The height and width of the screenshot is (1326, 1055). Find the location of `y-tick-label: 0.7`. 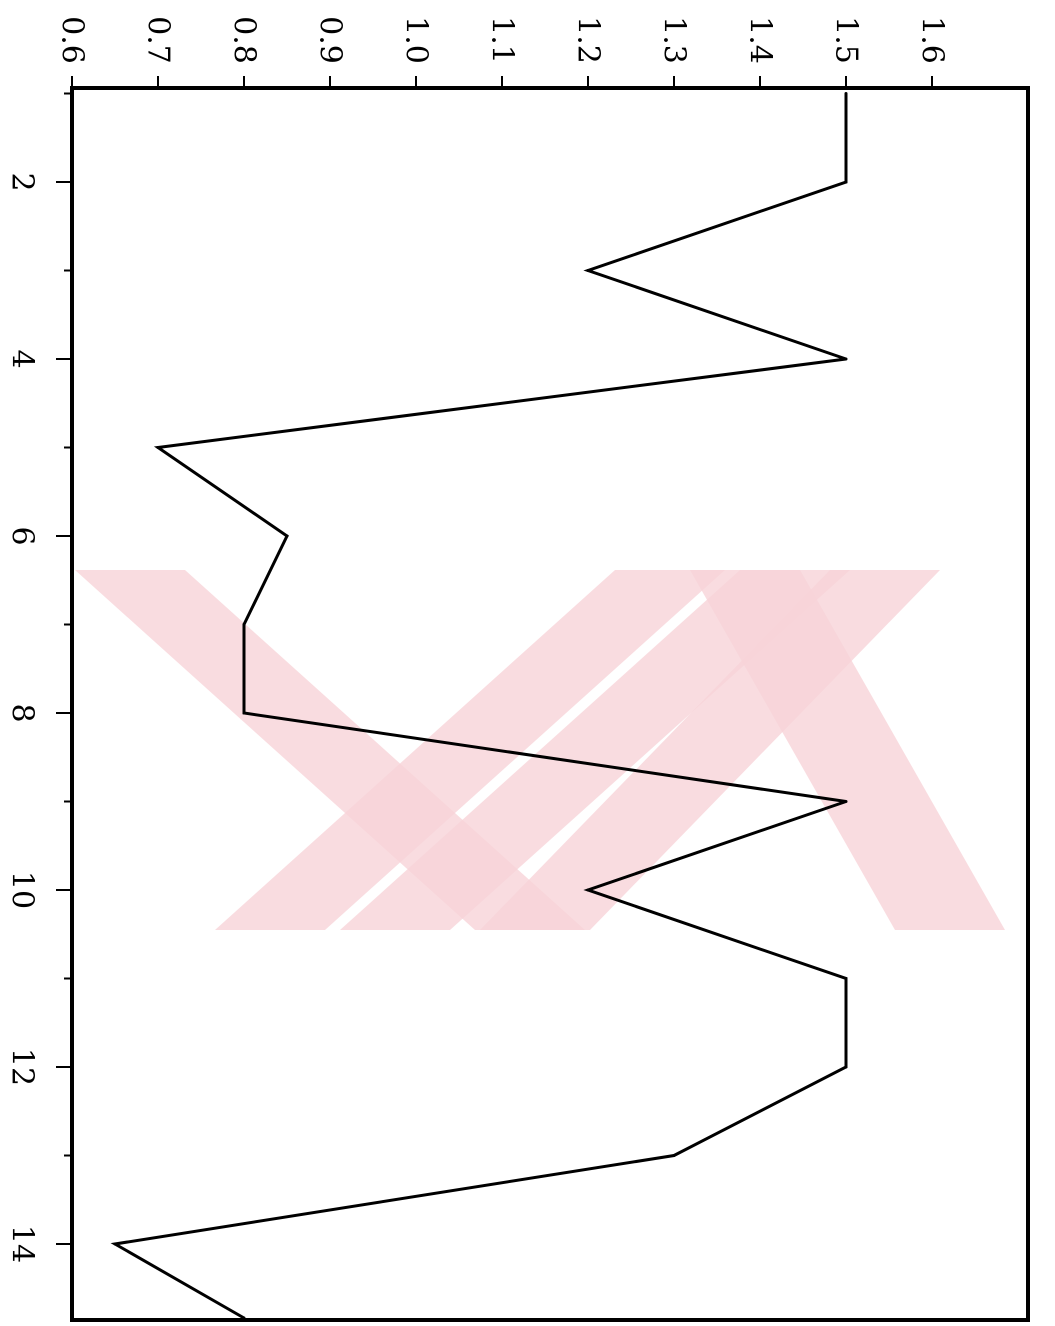

y-tick-label: 0.7 is located at coordinates (158, 40).